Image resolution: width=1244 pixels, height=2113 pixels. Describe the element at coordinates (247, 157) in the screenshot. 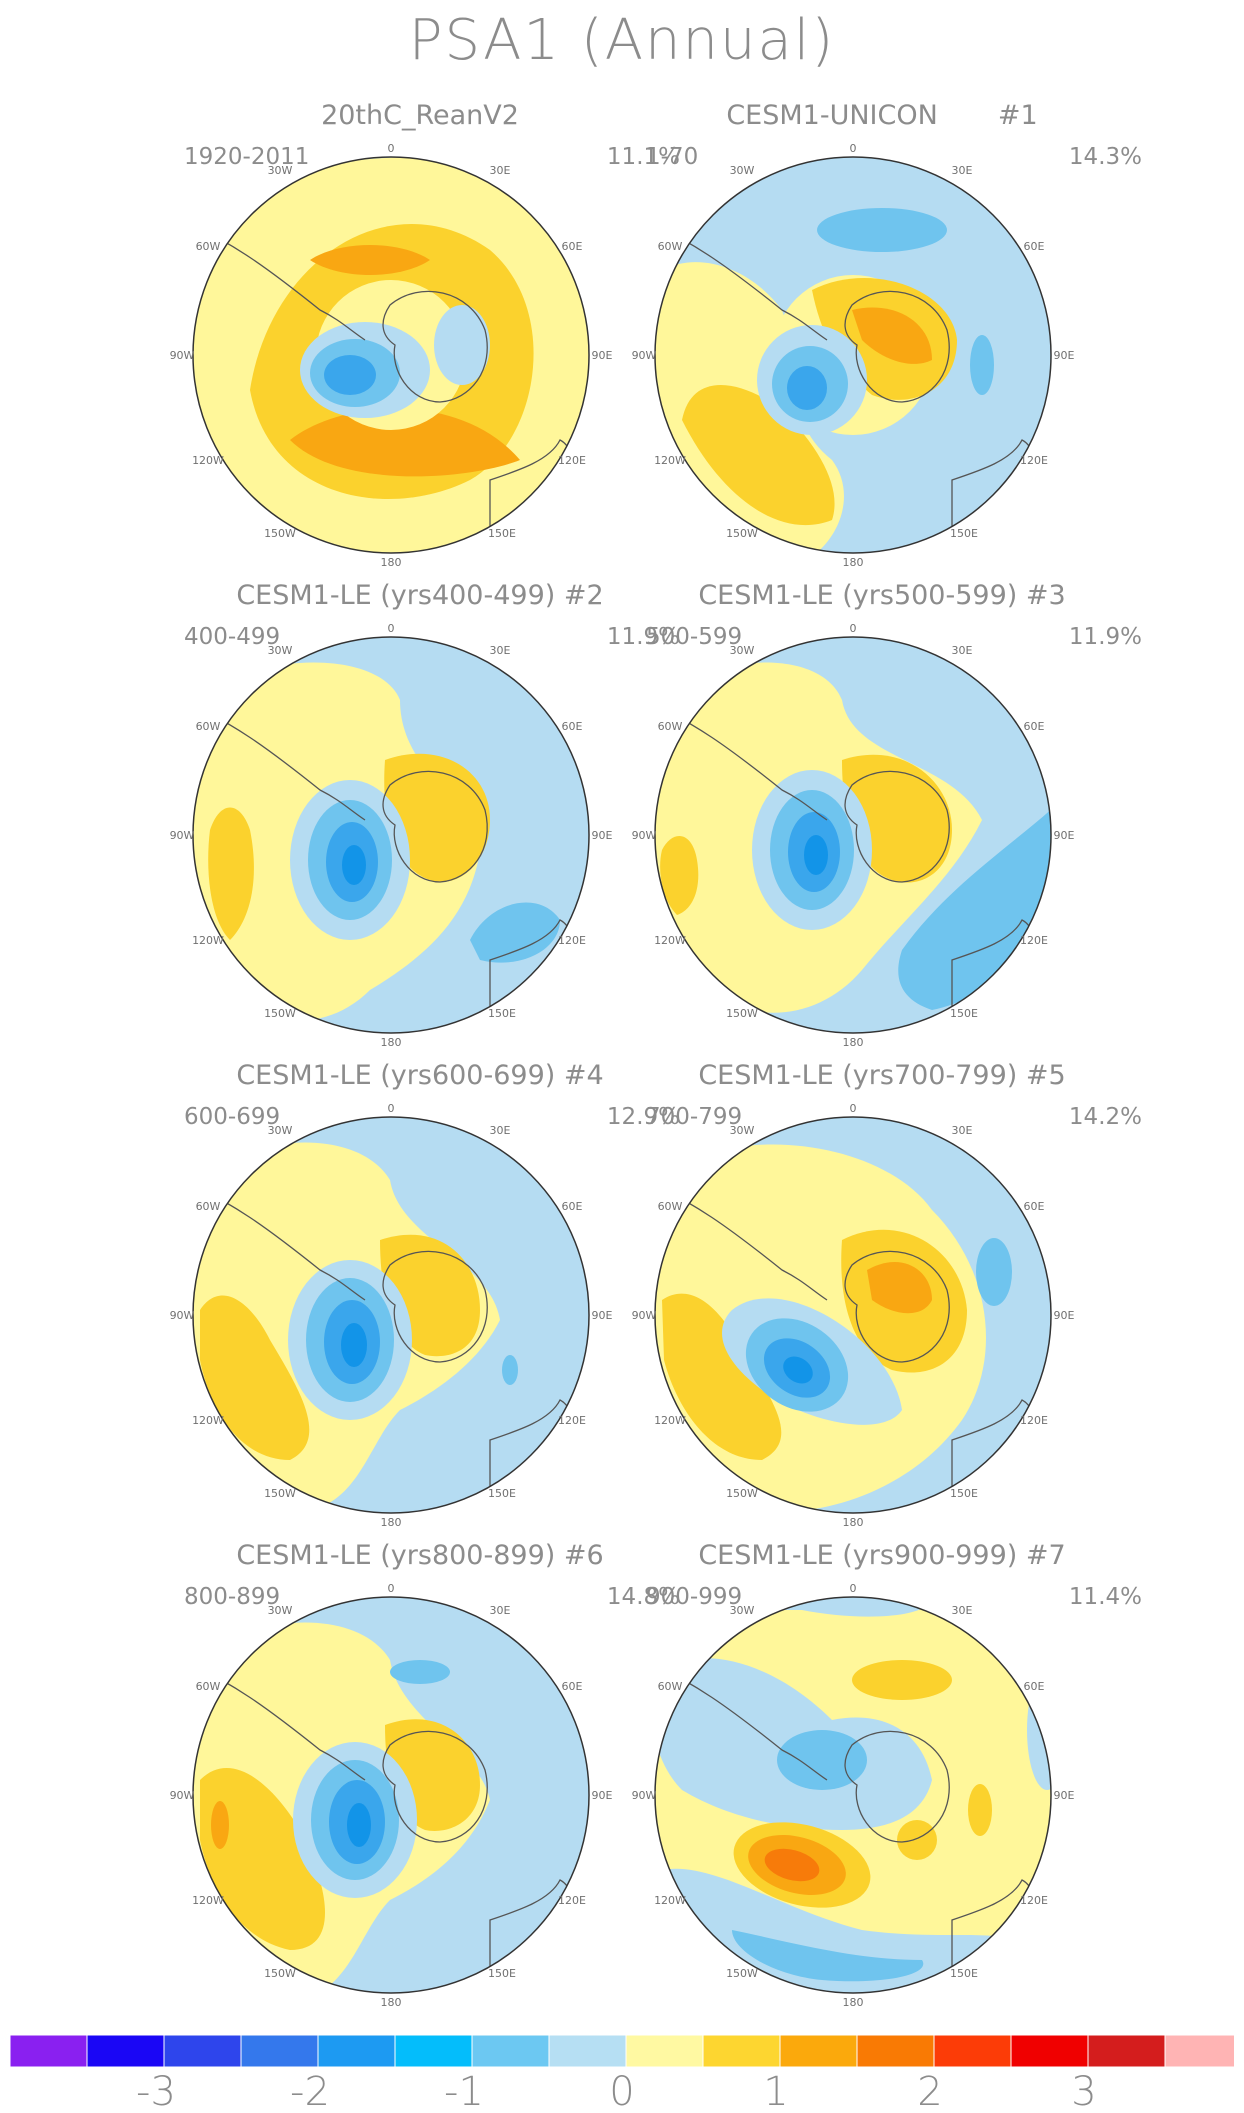

I see `panel-years: 1920-2011` at that location.